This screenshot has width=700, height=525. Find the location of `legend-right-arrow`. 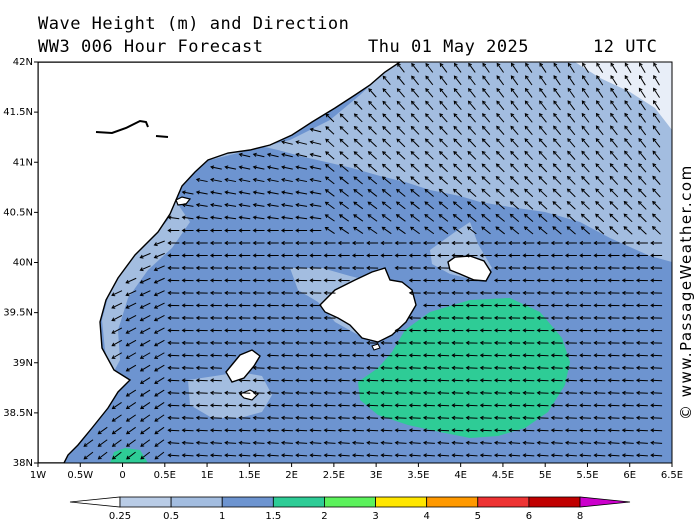

legend-right-arrow is located at coordinates (605, 502).